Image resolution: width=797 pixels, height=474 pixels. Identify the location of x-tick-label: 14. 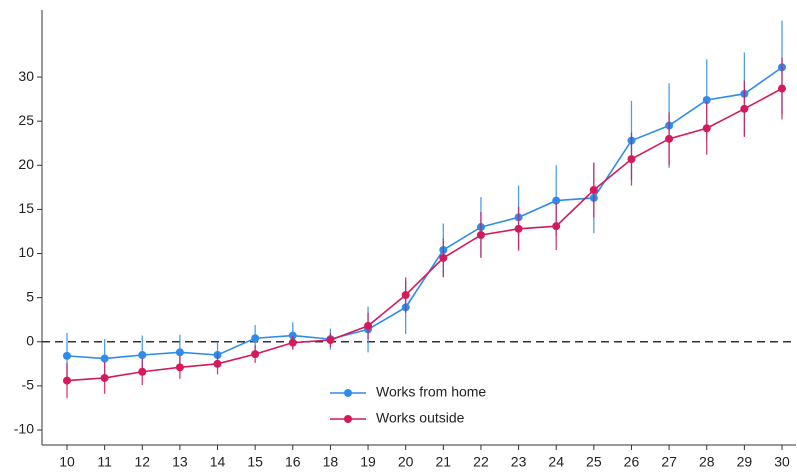
(218, 462).